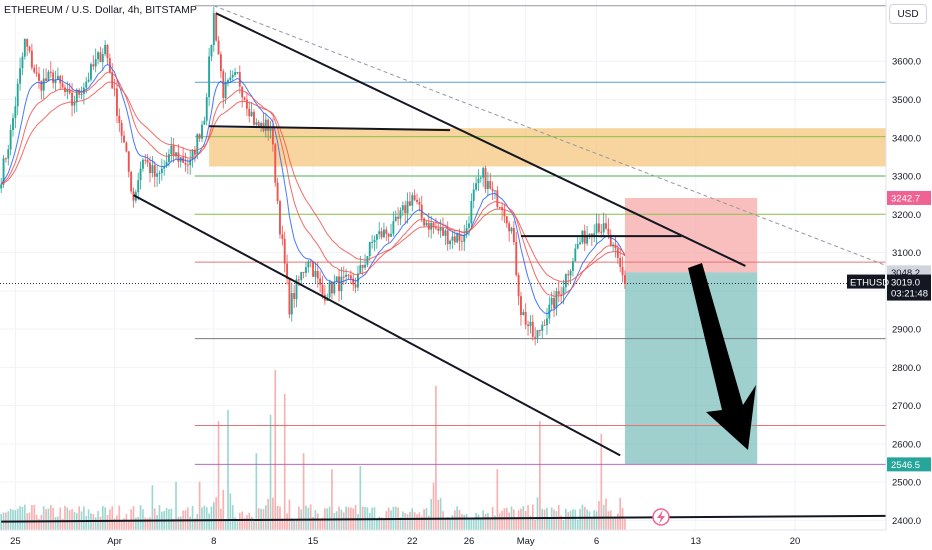 The image size is (932, 550). What do you see at coordinates (909, 287) in the screenshot?
I see `last-price-badge` at bounding box center [909, 287].